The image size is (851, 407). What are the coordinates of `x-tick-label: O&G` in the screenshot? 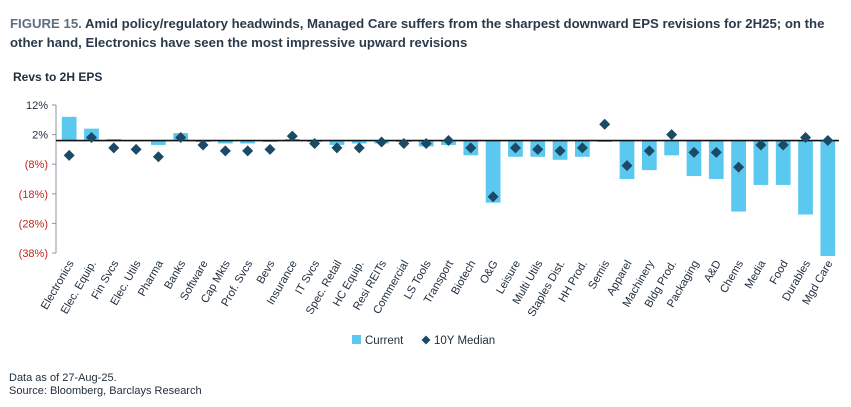 It's located at (489, 272).